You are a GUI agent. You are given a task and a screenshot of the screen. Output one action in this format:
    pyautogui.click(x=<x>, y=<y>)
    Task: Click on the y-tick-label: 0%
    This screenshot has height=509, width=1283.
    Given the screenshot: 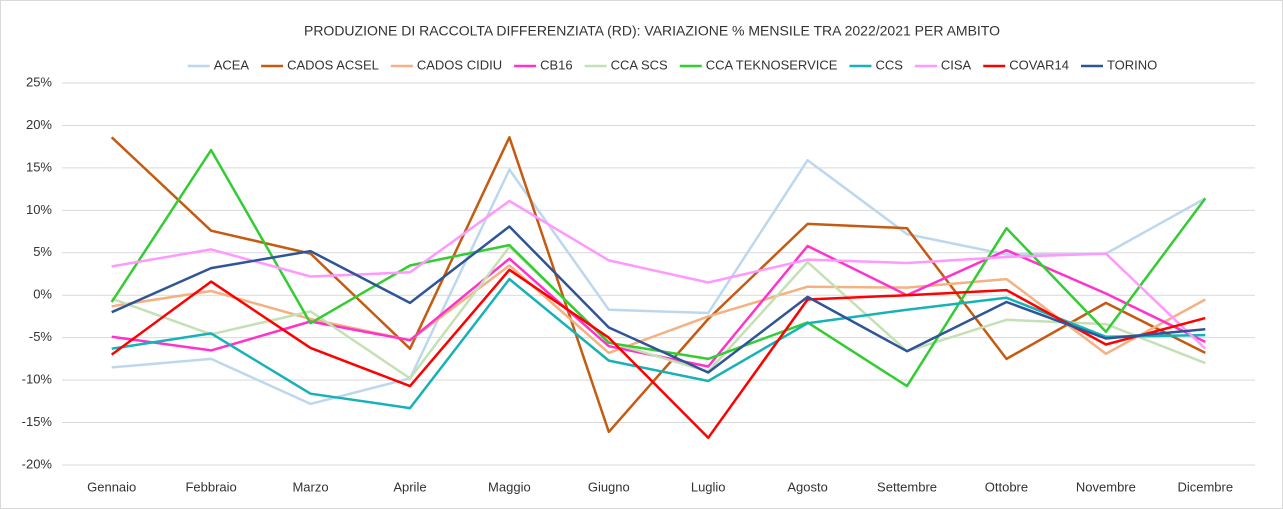 What is the action you would take?
    pyautogui.click(x=42, y=294)
    